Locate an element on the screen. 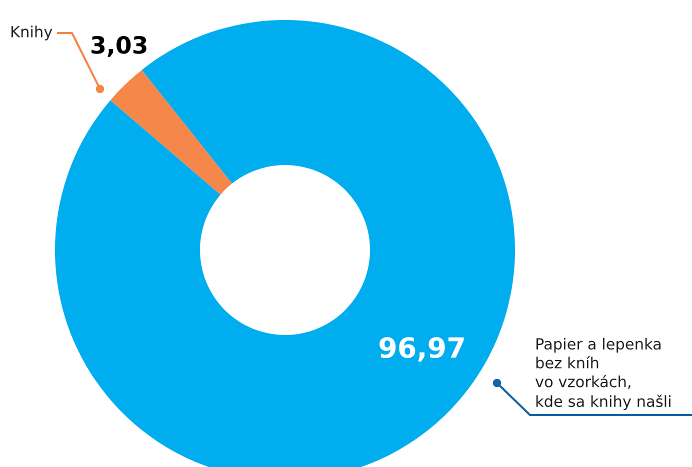  data-label: 3,03 is located at coordinates (119, 46).